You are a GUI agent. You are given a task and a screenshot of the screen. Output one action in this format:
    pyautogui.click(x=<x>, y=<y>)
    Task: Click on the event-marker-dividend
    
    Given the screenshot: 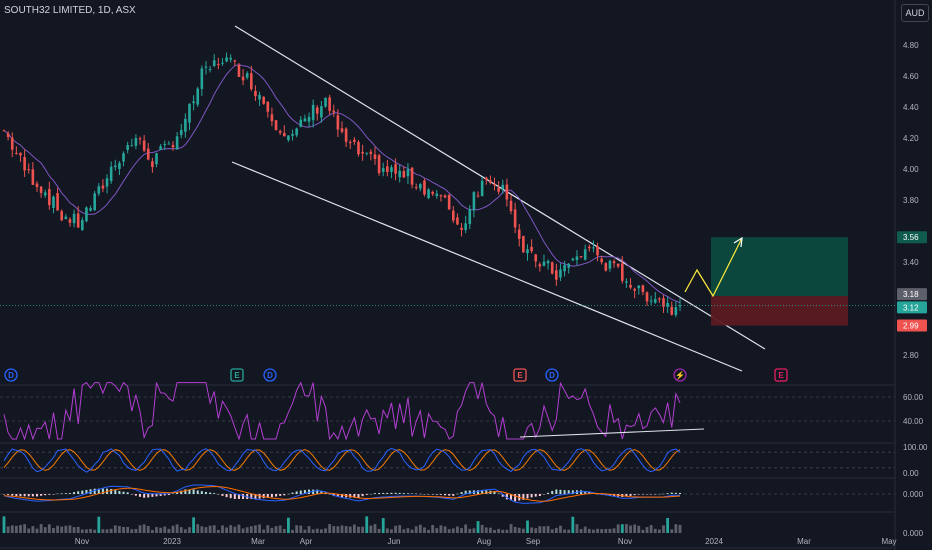 What is the action you would take?
    pyautogui.click(x=11, y=375)
    